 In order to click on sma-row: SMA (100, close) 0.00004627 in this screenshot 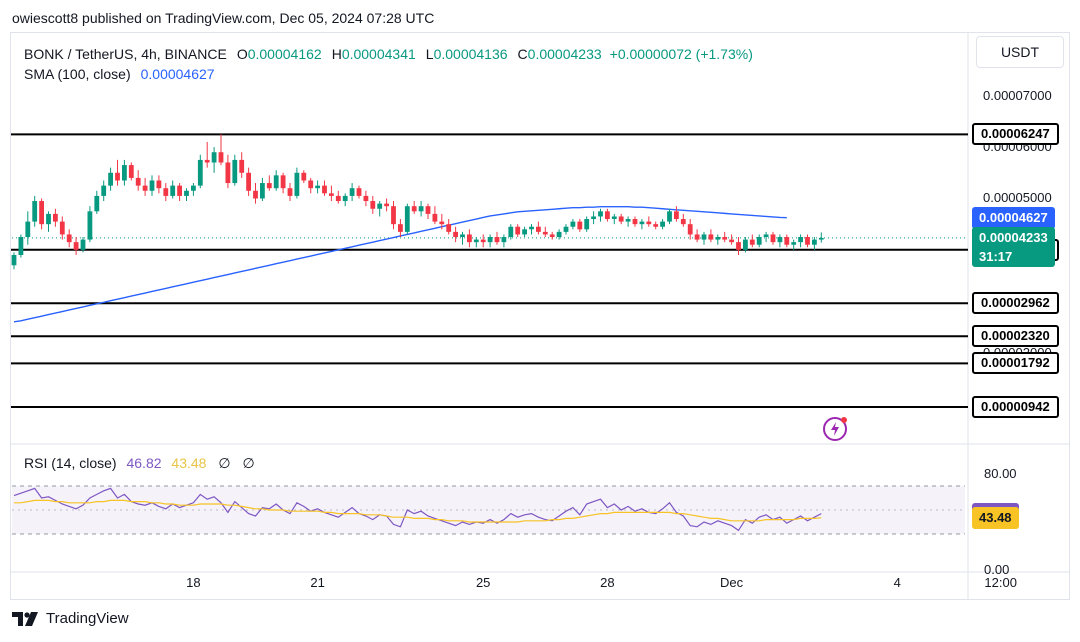, I will do `click(388, 74)`.